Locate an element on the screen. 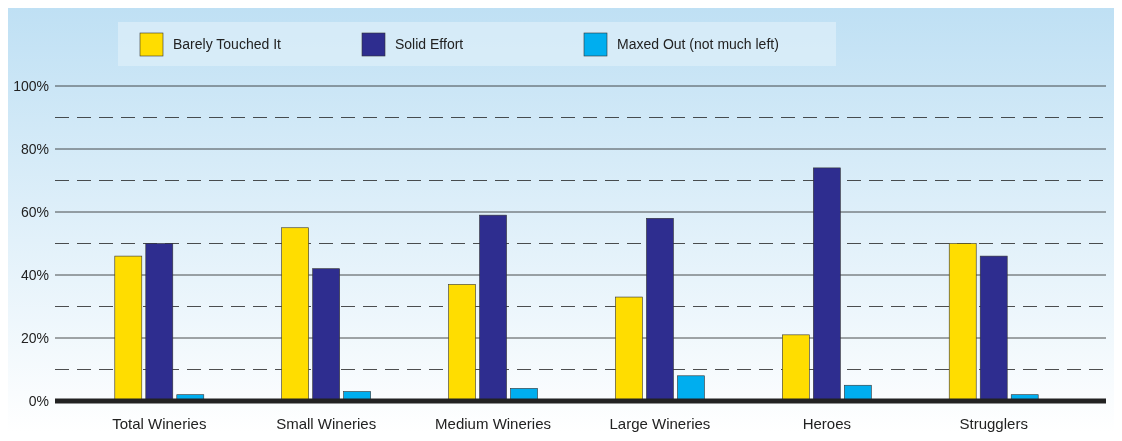 The width and height of the screenshot is (1122, 441). y-tick-label: 100% is located at coordinates (31, 86).